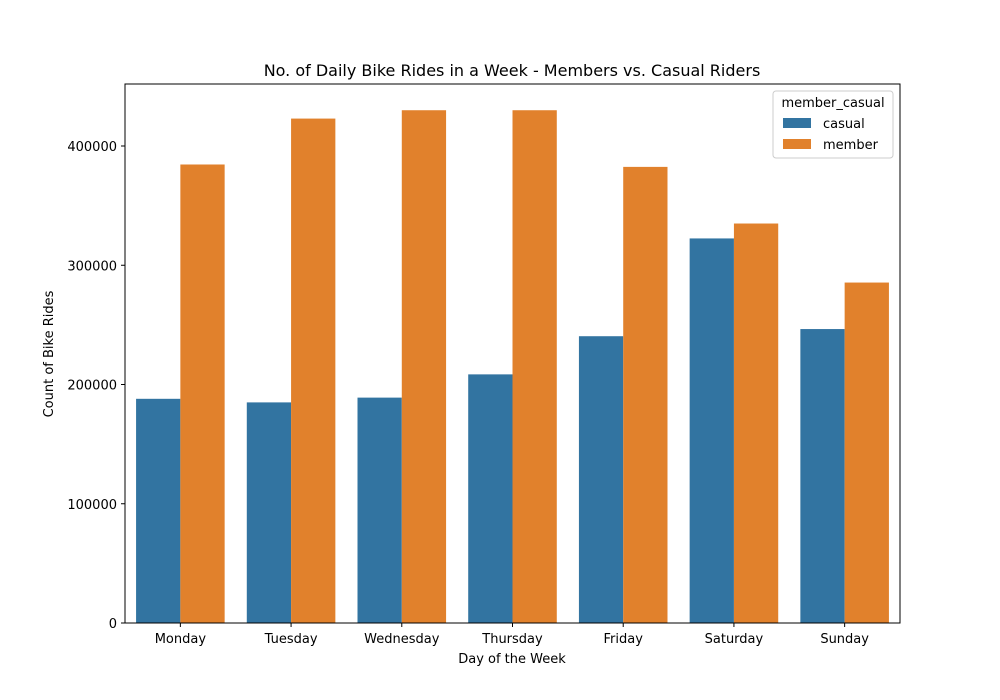 The image size is (1000, 700). Describe the element at coordinates (851, 145) in the screenshot. I see `legend-label-member: member` at that location.